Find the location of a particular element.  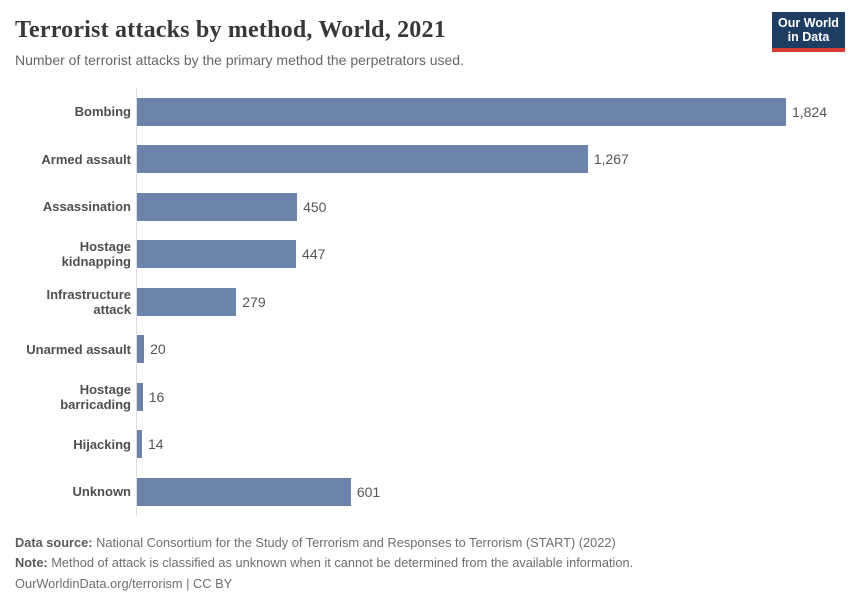

bar-row: Hijacking 14 is located at coordinates (425, 444).